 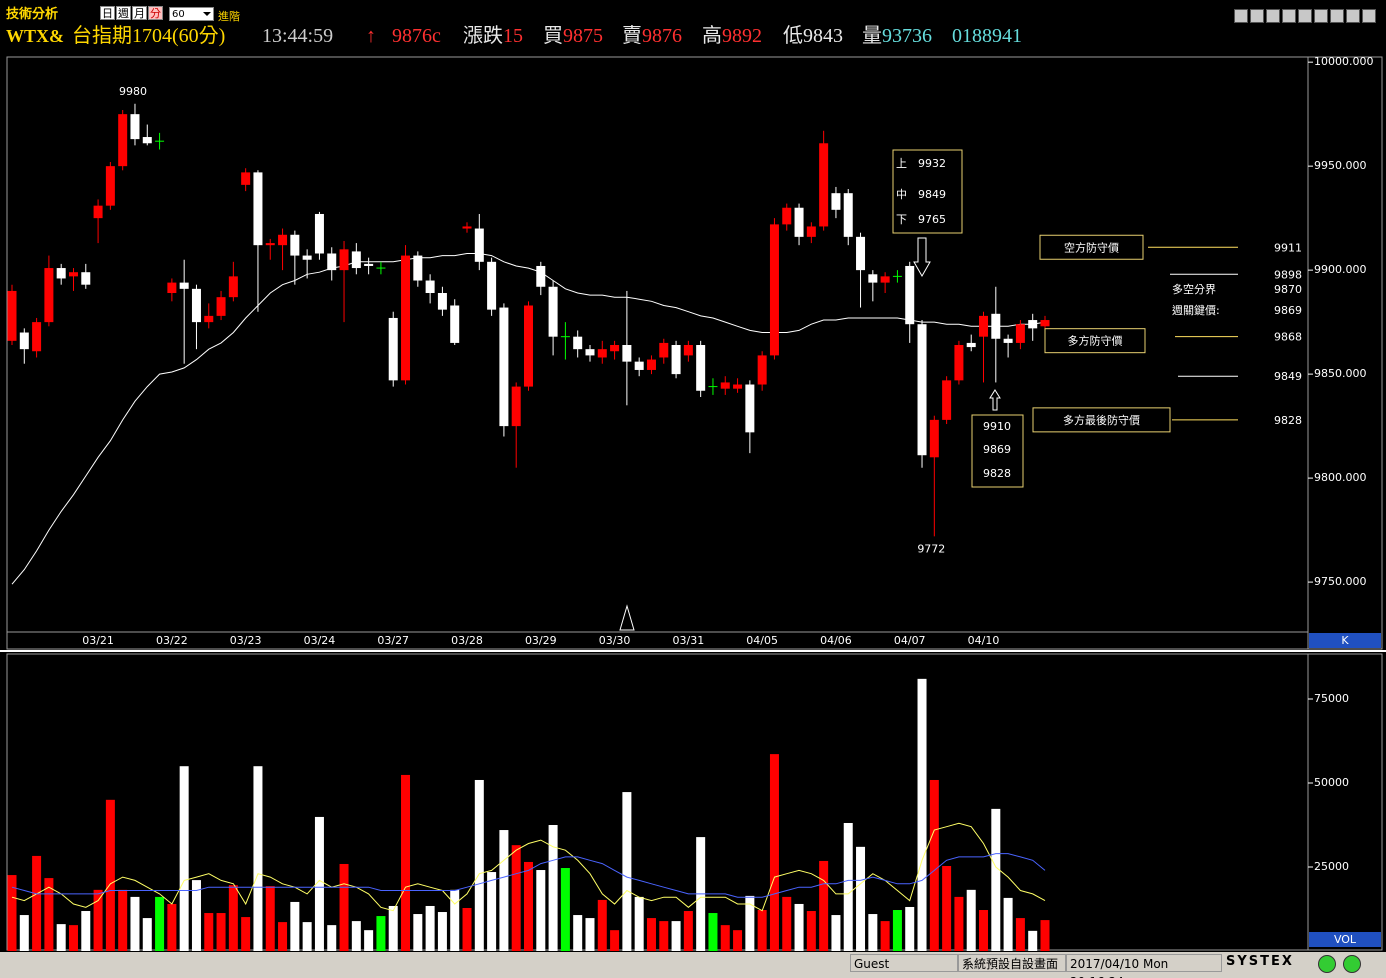 I want to click on x-tick-label: 03/29, so click(x=541, y=640).